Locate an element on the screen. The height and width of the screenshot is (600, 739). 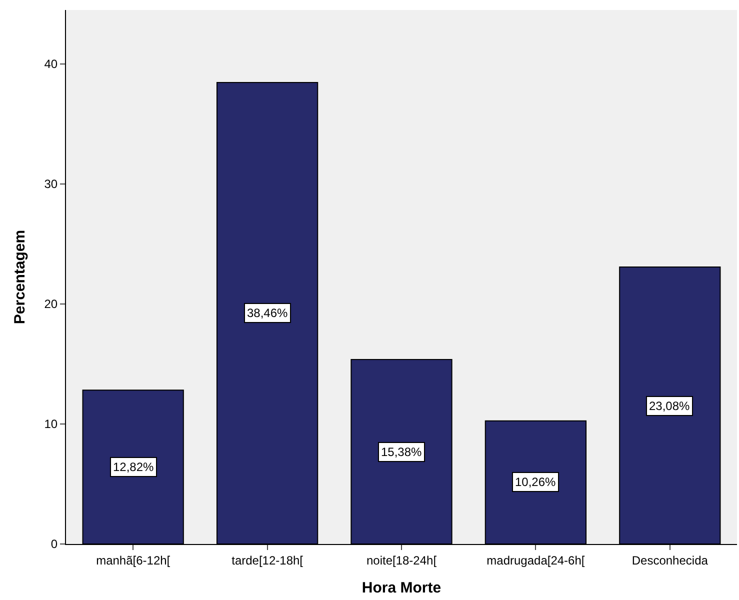
x-tick-label: madrugada[24-6h[ is located at coordinates (536, 560).